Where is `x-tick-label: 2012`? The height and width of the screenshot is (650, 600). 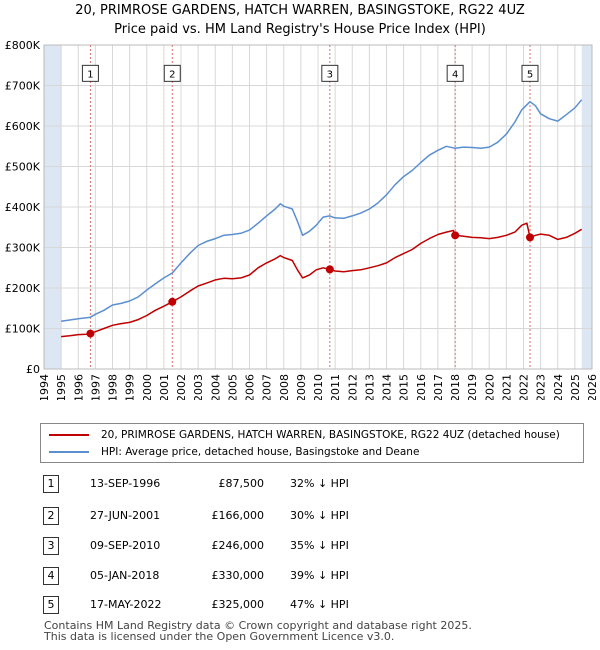 x-tick-label: 2012 is located at coordinates (352, 387).